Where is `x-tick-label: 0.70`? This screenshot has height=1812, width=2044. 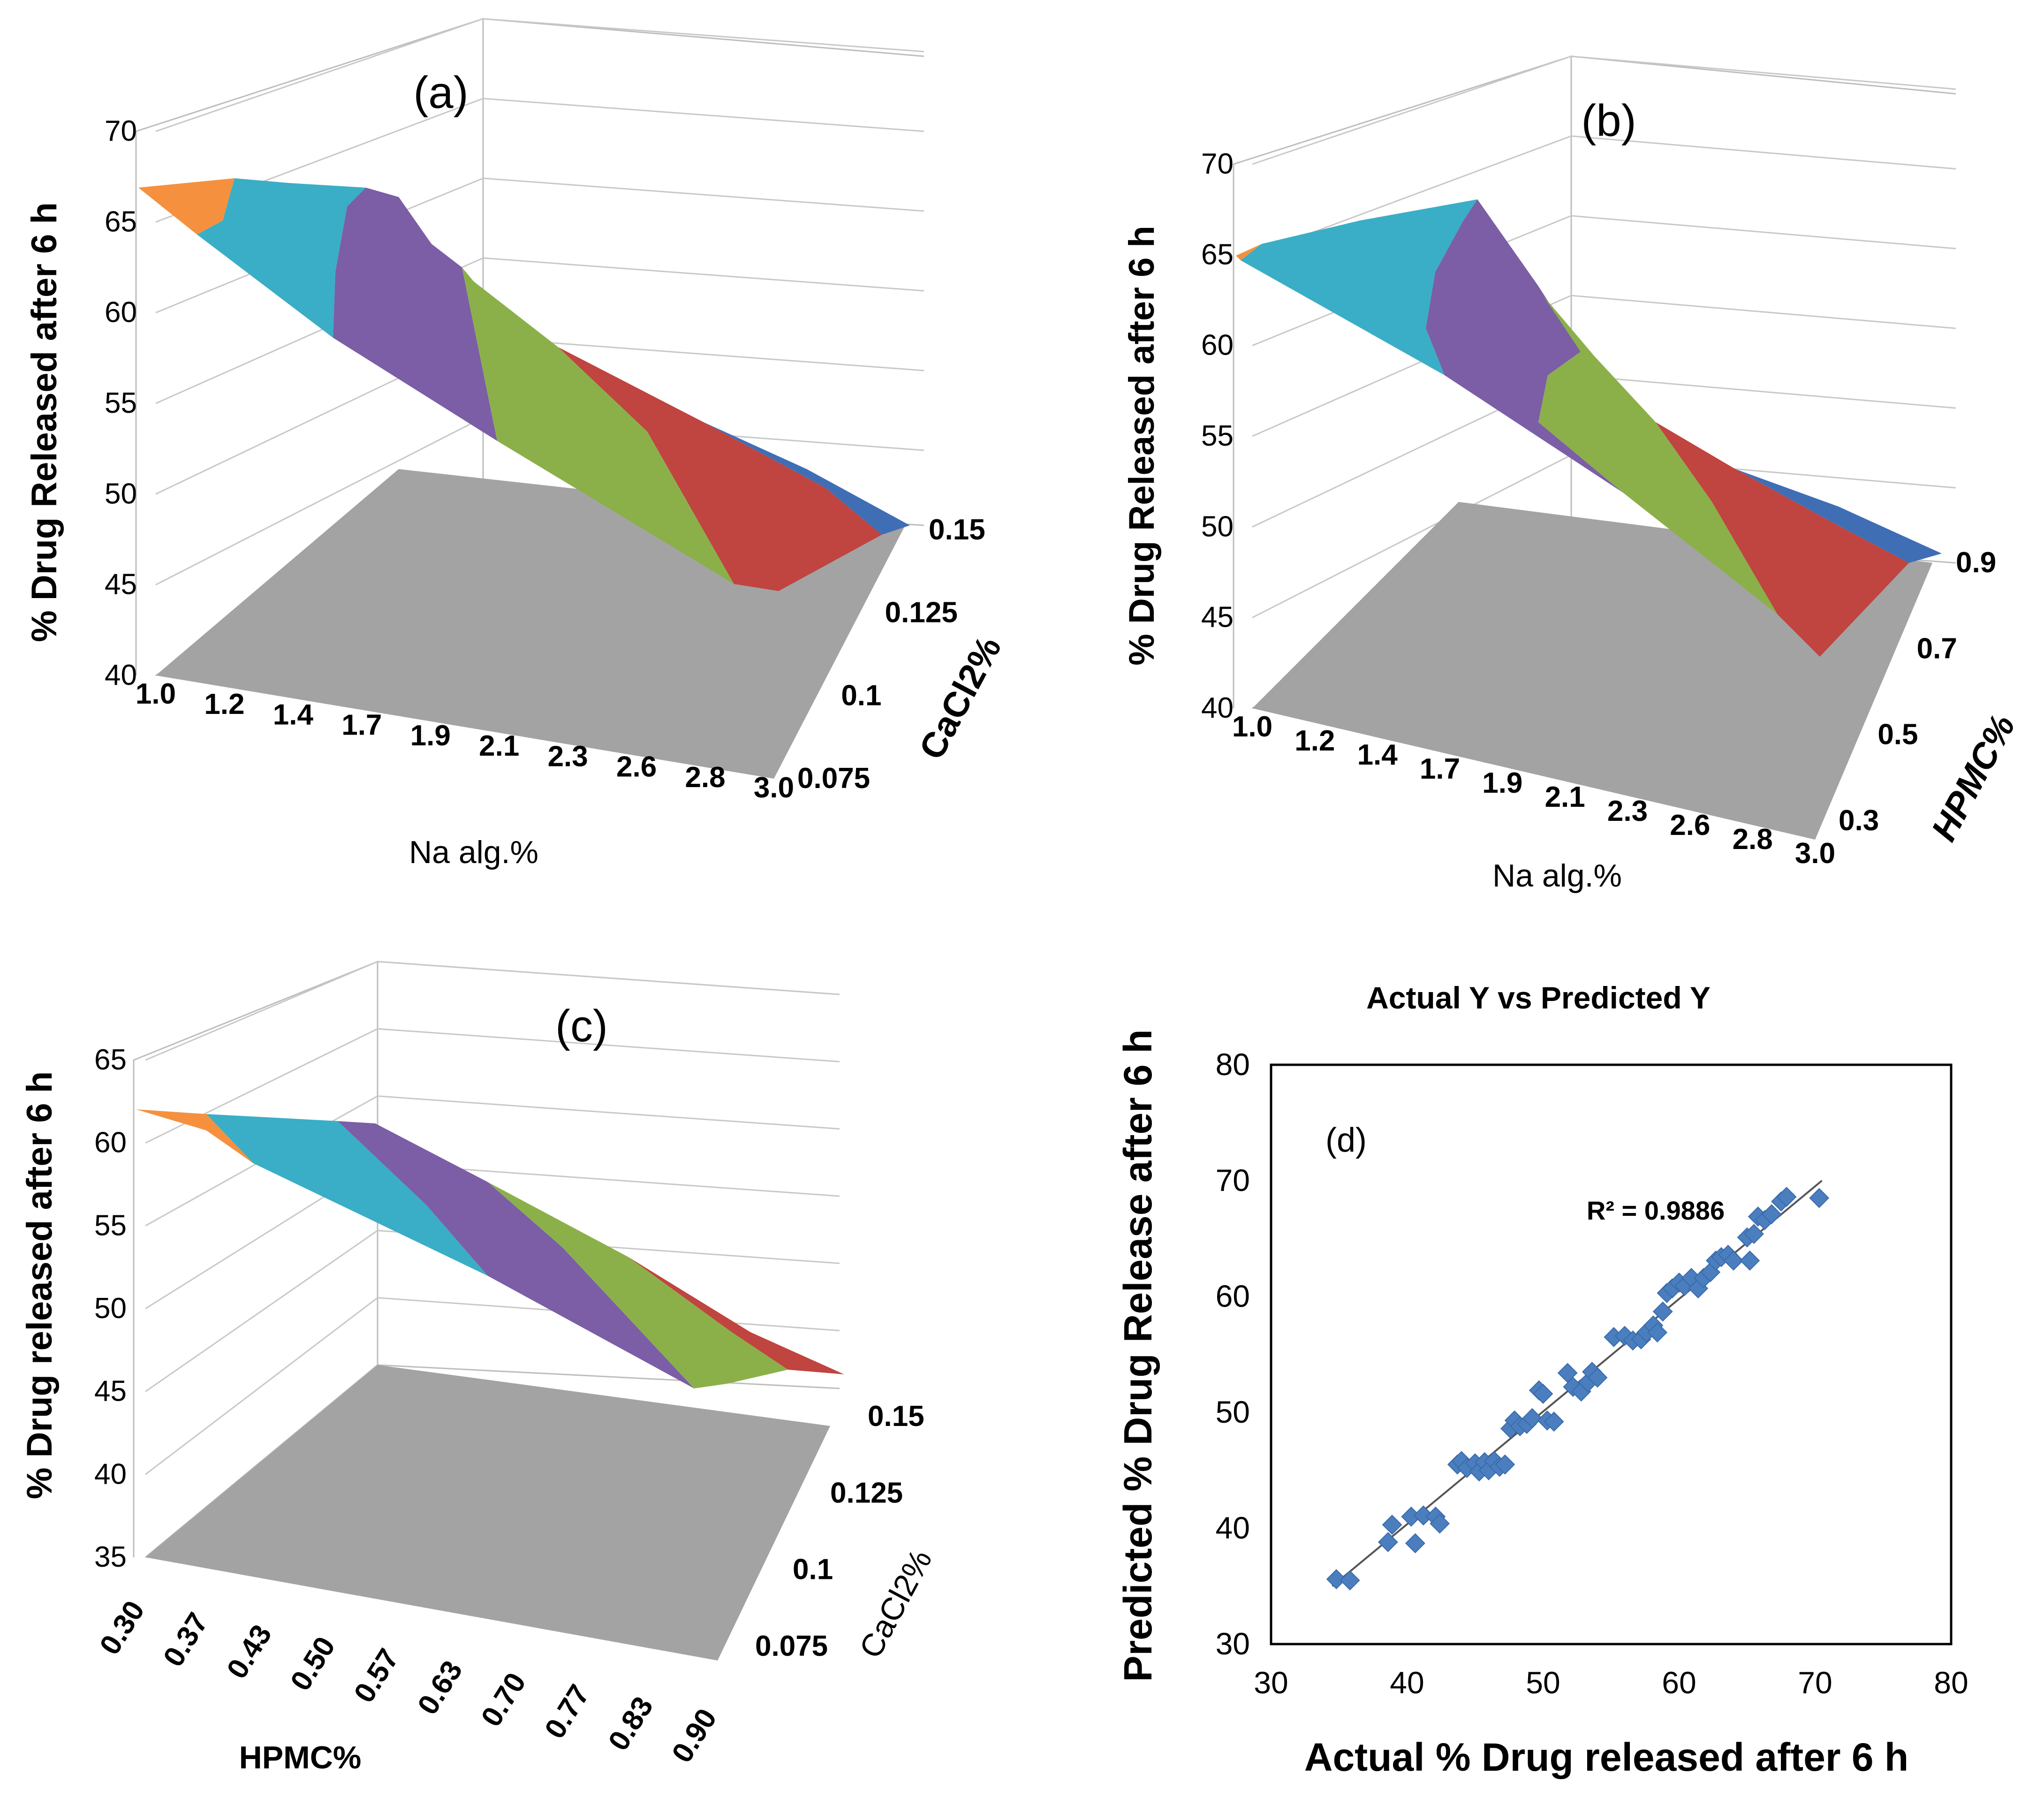 x-tick-label: 0.70 is located at coordinates (503, 1699).